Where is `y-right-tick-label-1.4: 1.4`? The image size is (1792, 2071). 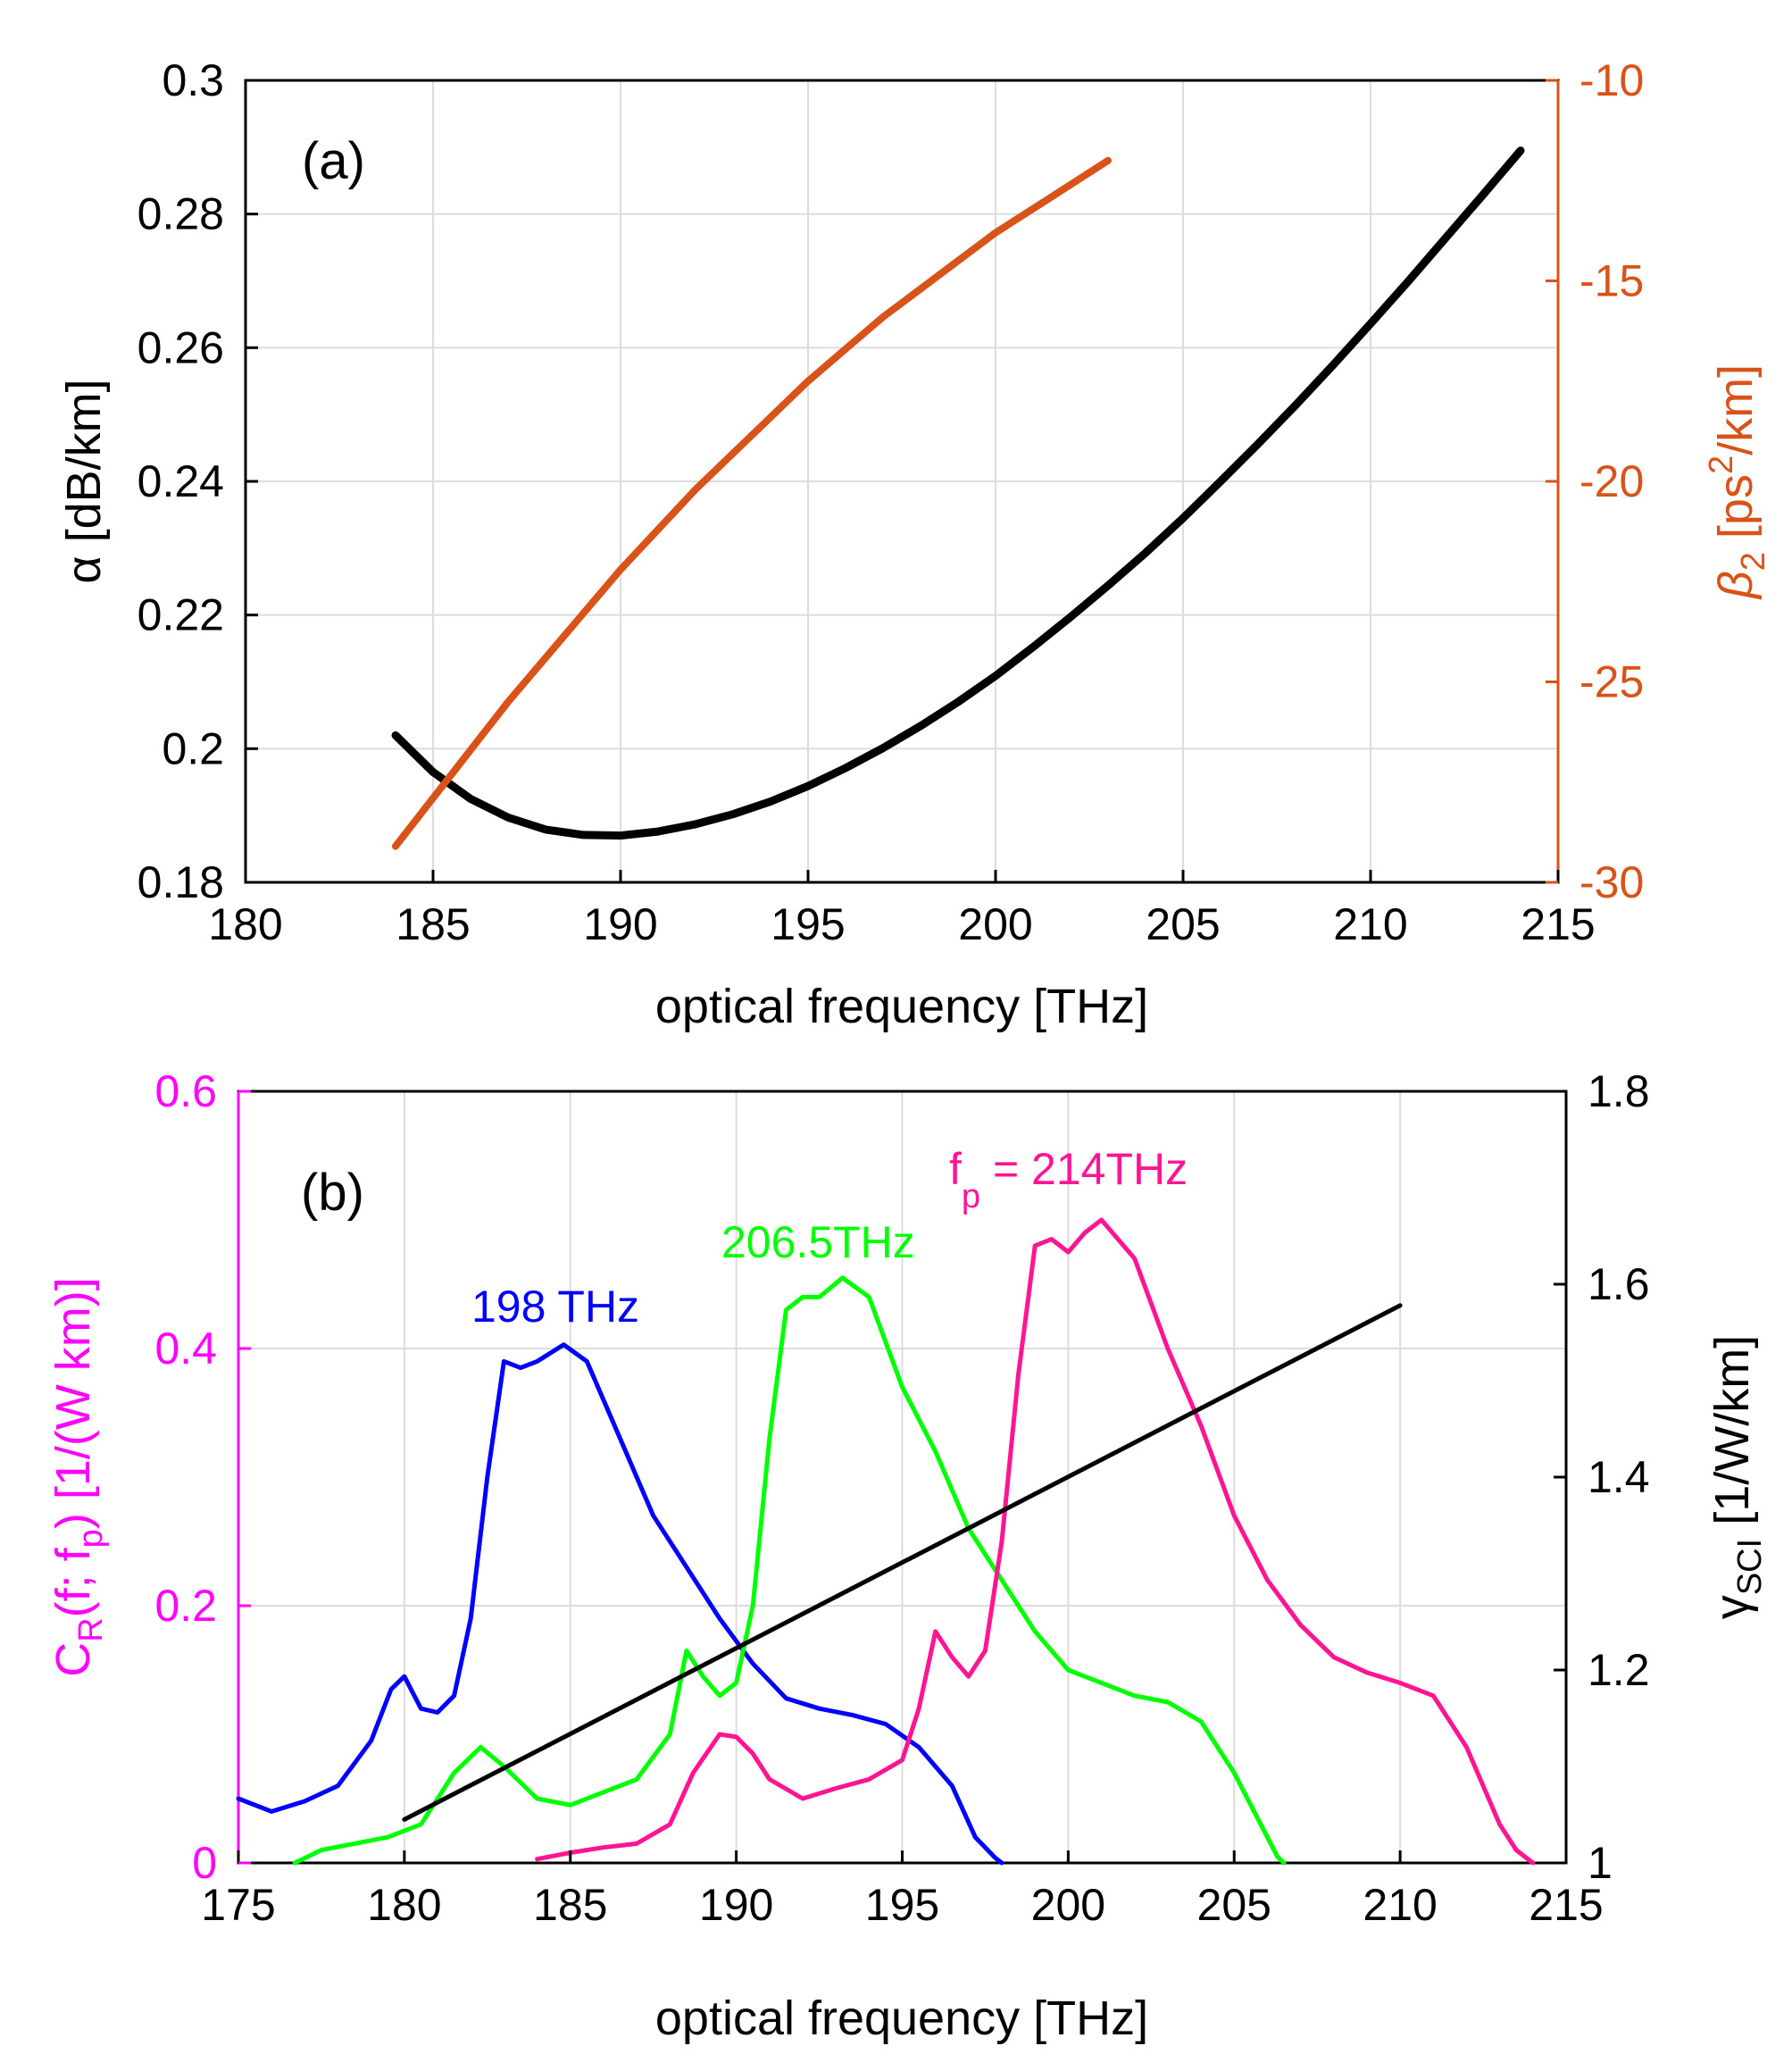
y-right-tick-label-1.4: 1.4 is located at coordinates (1619, 1477).